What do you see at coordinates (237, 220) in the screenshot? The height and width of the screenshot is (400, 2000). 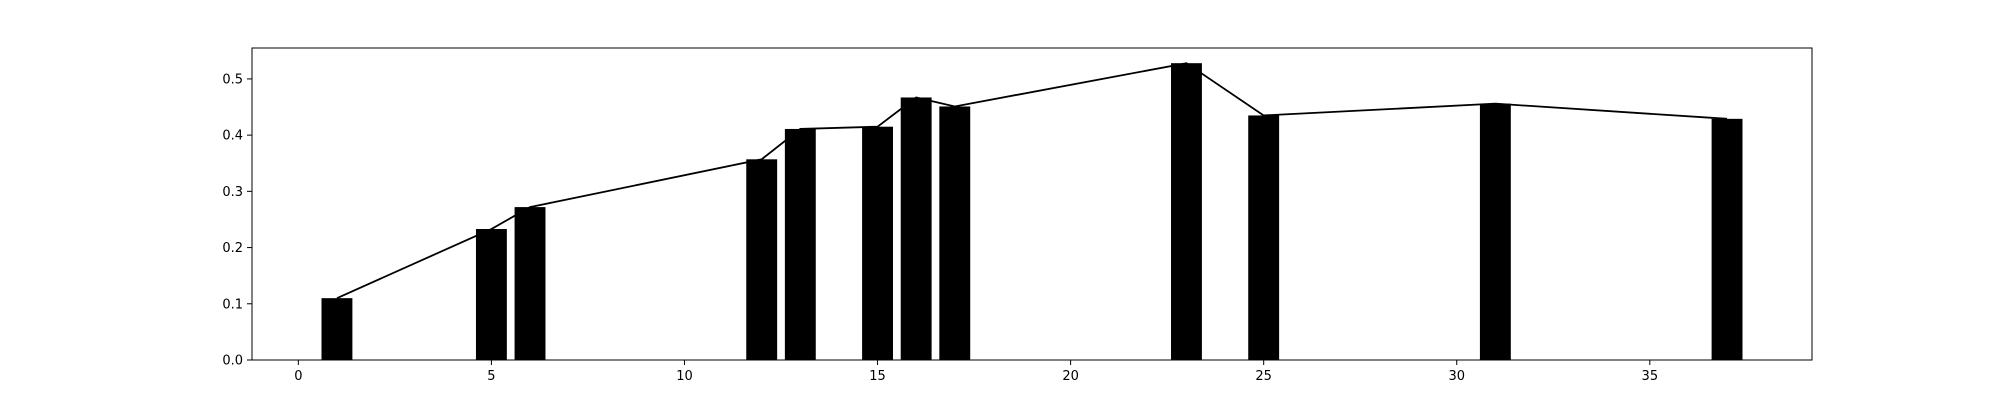 I see `y-axis: 0.0 0.1 0.2 0.3 0.4 0.5` at bounding box center [237, 220].